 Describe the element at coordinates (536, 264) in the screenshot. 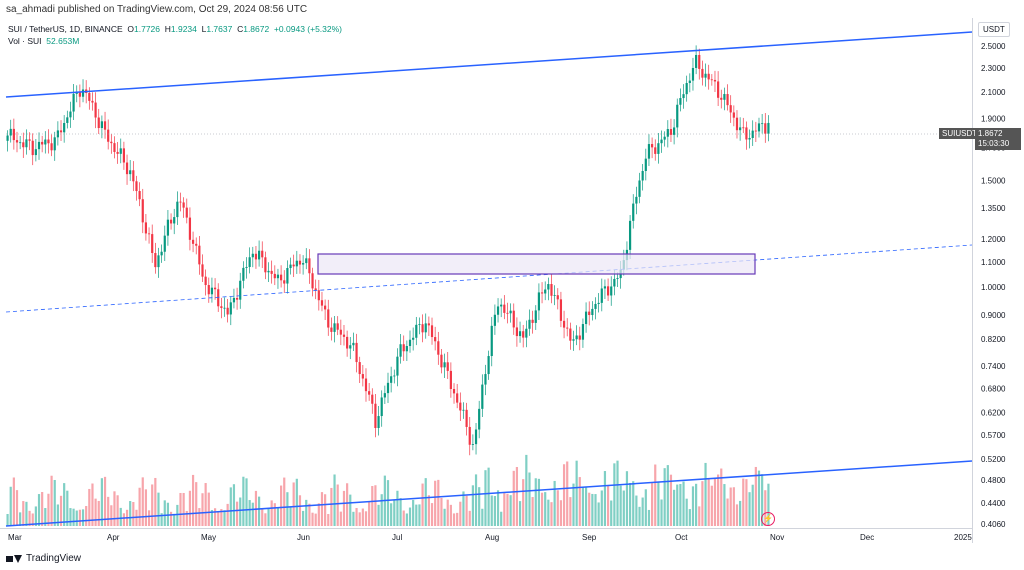

I see `supply-zone-box` at that location.